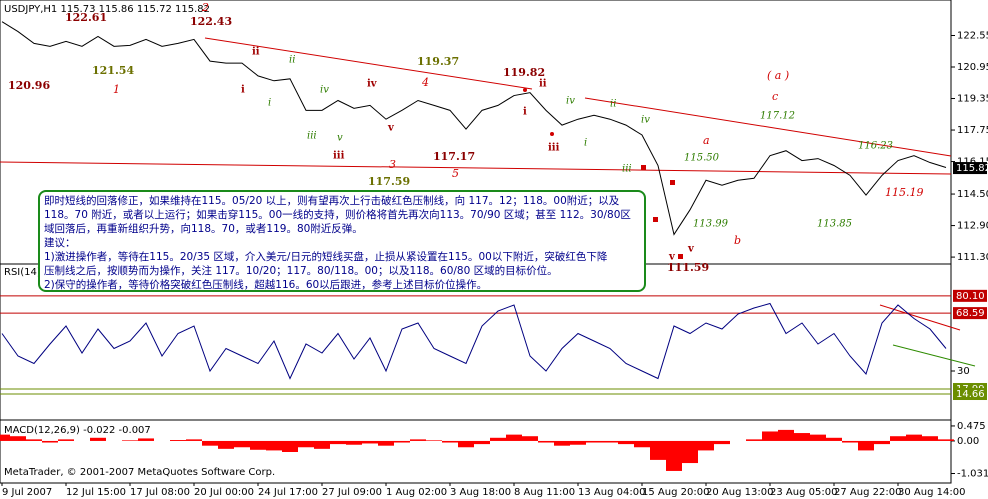 The image size is (988, 499). What do you see at coordinates (777, 116) in the screenshot?
I see `wave-label: 117.12` at bounding box center [777, 116].